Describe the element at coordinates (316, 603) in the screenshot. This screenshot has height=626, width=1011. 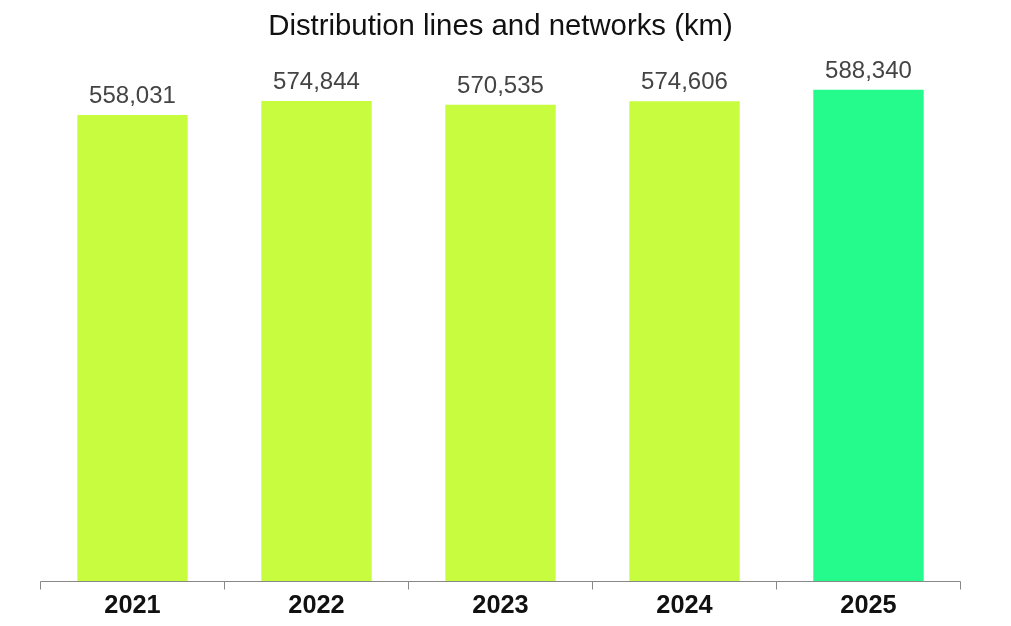
I see `x-tick-label: 2022` at that location.